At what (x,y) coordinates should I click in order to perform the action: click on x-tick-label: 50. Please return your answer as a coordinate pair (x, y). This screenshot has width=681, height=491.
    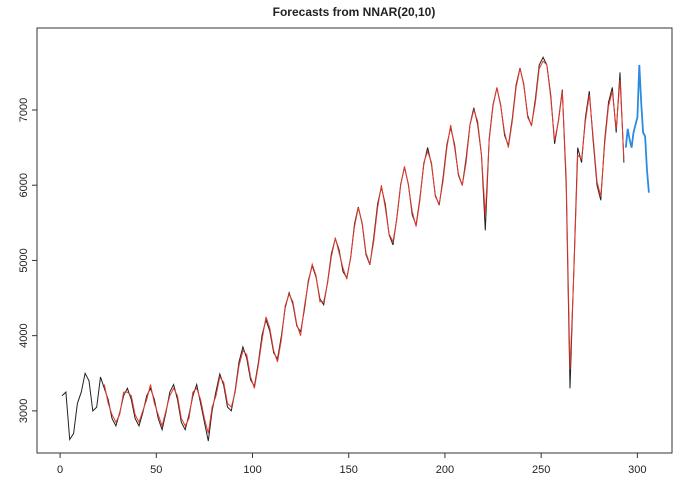
    Looking at the image, I should click on (156, 470).